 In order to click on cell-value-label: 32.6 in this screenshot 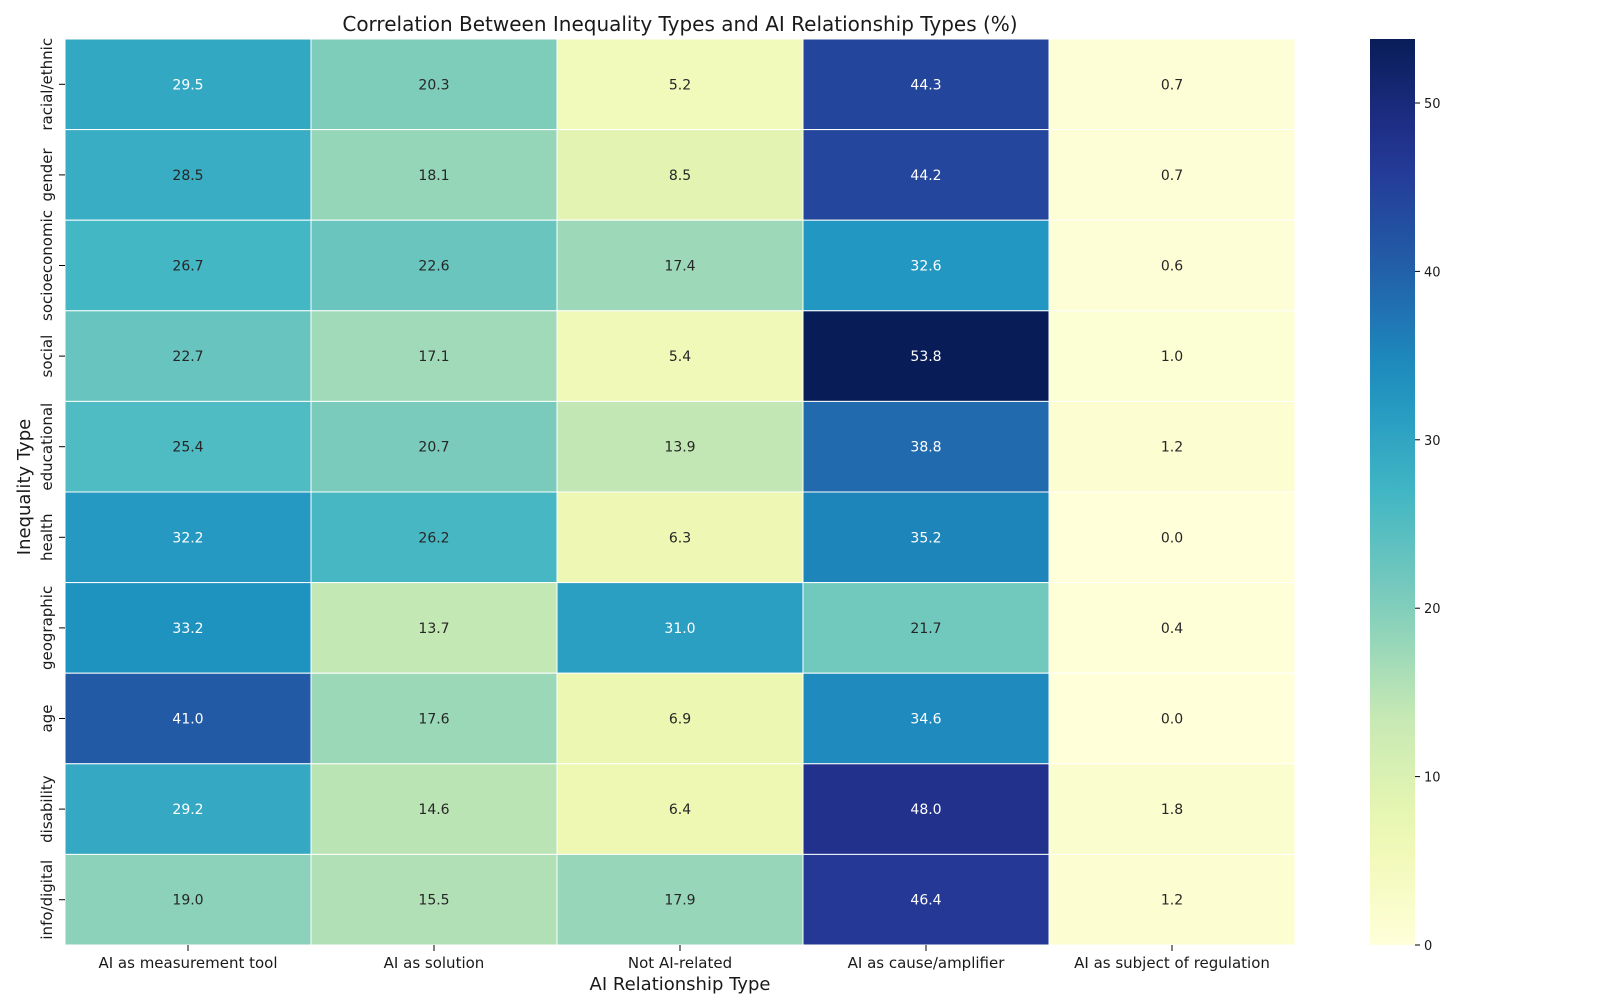, I will do `click(925, 267)`.